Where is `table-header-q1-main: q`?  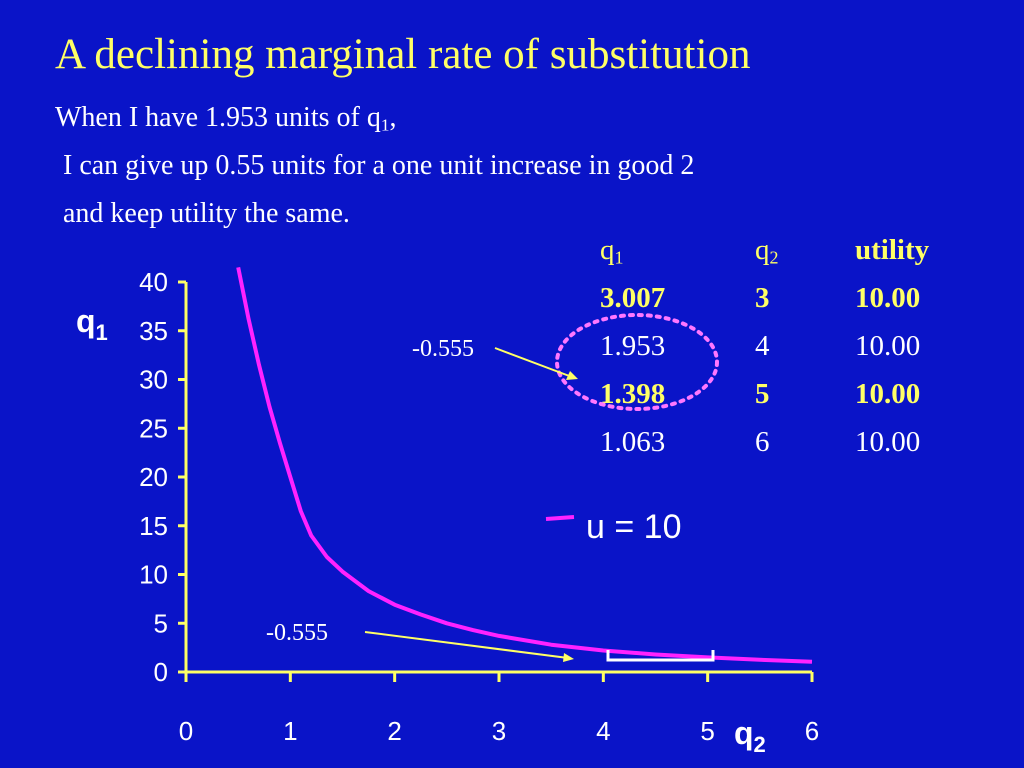 table-header-q1-main: q is located at coordinates (607, 250).